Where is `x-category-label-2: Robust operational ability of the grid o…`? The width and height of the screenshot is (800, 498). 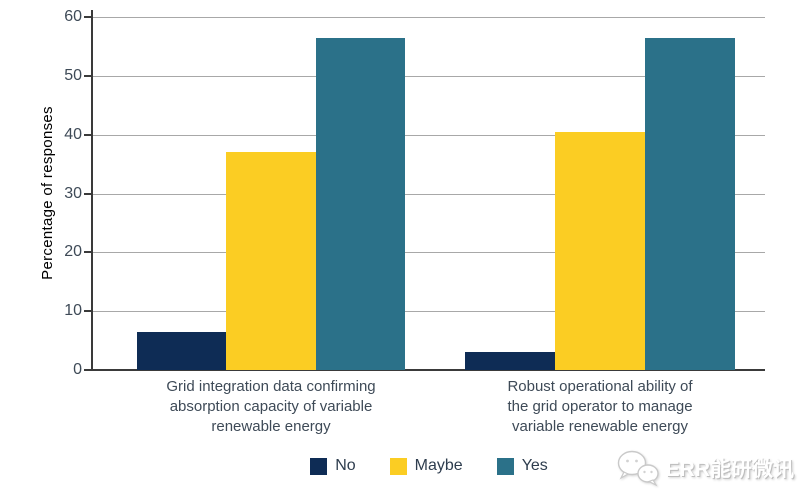
x-category-label-2: Robust operational ability of the grid o… is located at coordinates (600, 406).